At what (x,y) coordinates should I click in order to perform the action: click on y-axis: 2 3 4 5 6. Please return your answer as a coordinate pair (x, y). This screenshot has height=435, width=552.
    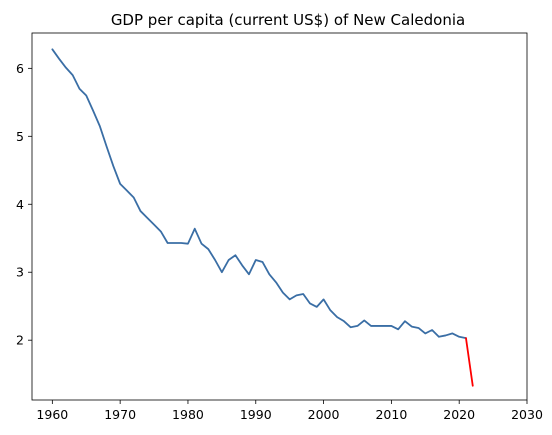
    Looking at the image, I should click on (24, 204).